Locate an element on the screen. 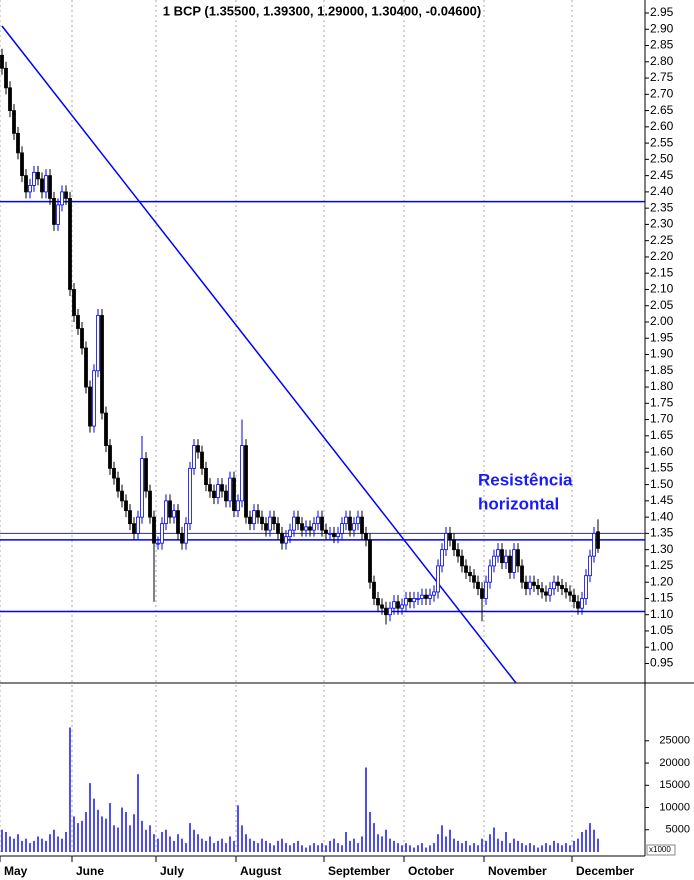 This screenshot has width=694, height=880. y2-tick-label: 20000 is located at coordinates (674, 763).